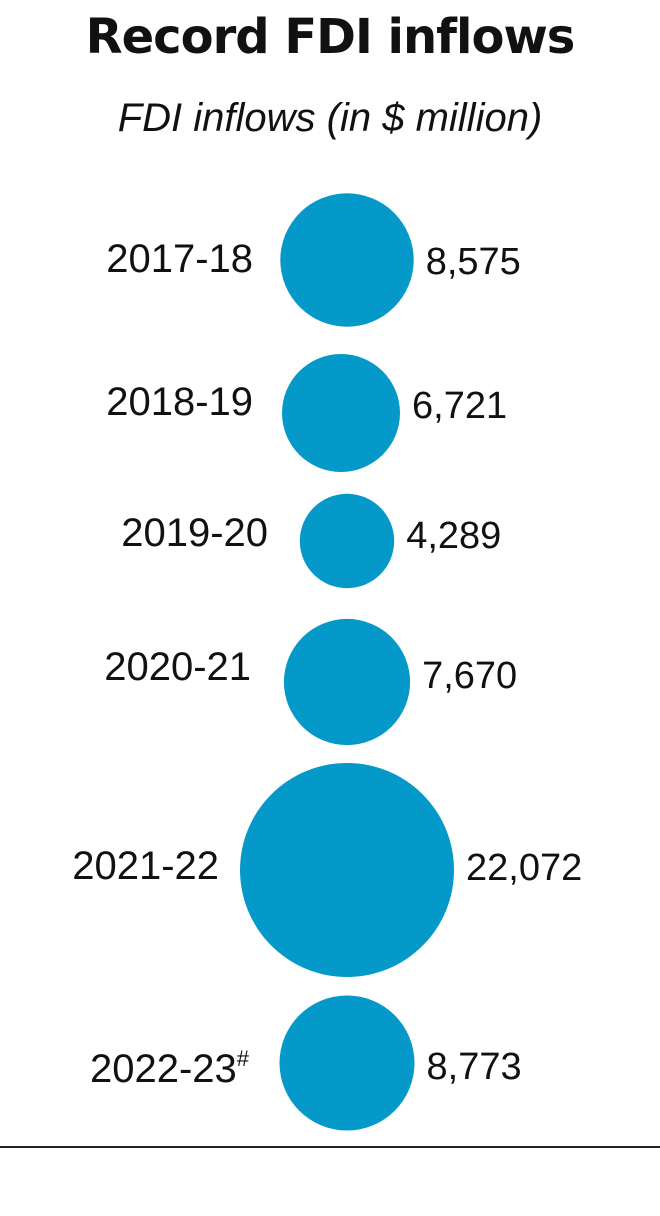  Describe the element at coordinates (177, 667) in the screenshot. I see `category-label: 2020-21` at that location.